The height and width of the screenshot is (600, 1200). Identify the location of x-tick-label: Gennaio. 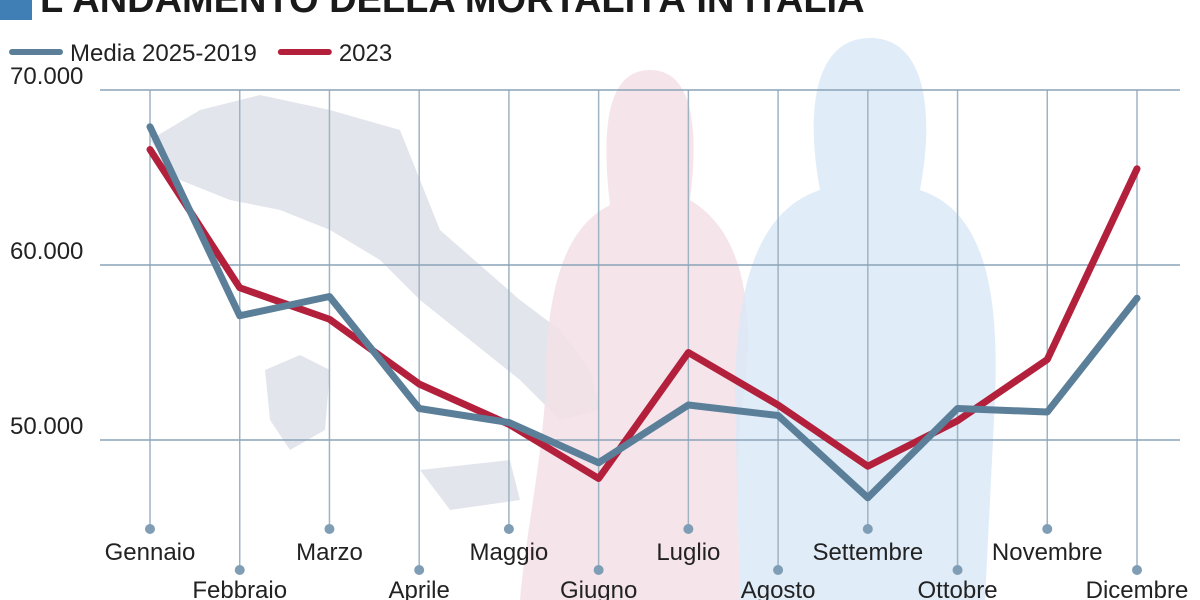
(150, 552).